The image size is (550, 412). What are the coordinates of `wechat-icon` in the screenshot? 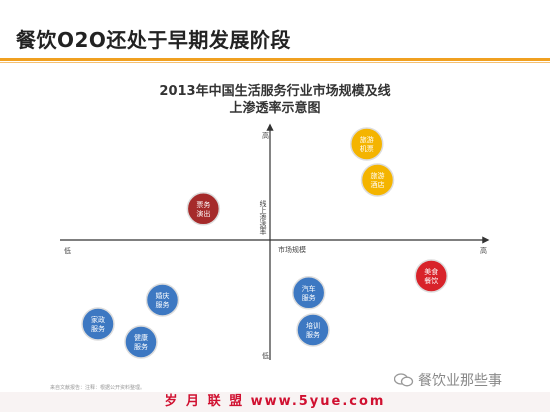 It's located at (404, 380).